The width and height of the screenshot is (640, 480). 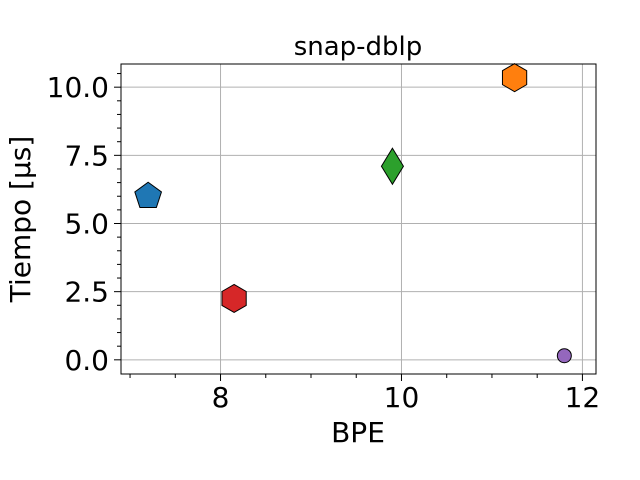 I want to click on y-tick-label: 0.0, so click(x=86, y=360).